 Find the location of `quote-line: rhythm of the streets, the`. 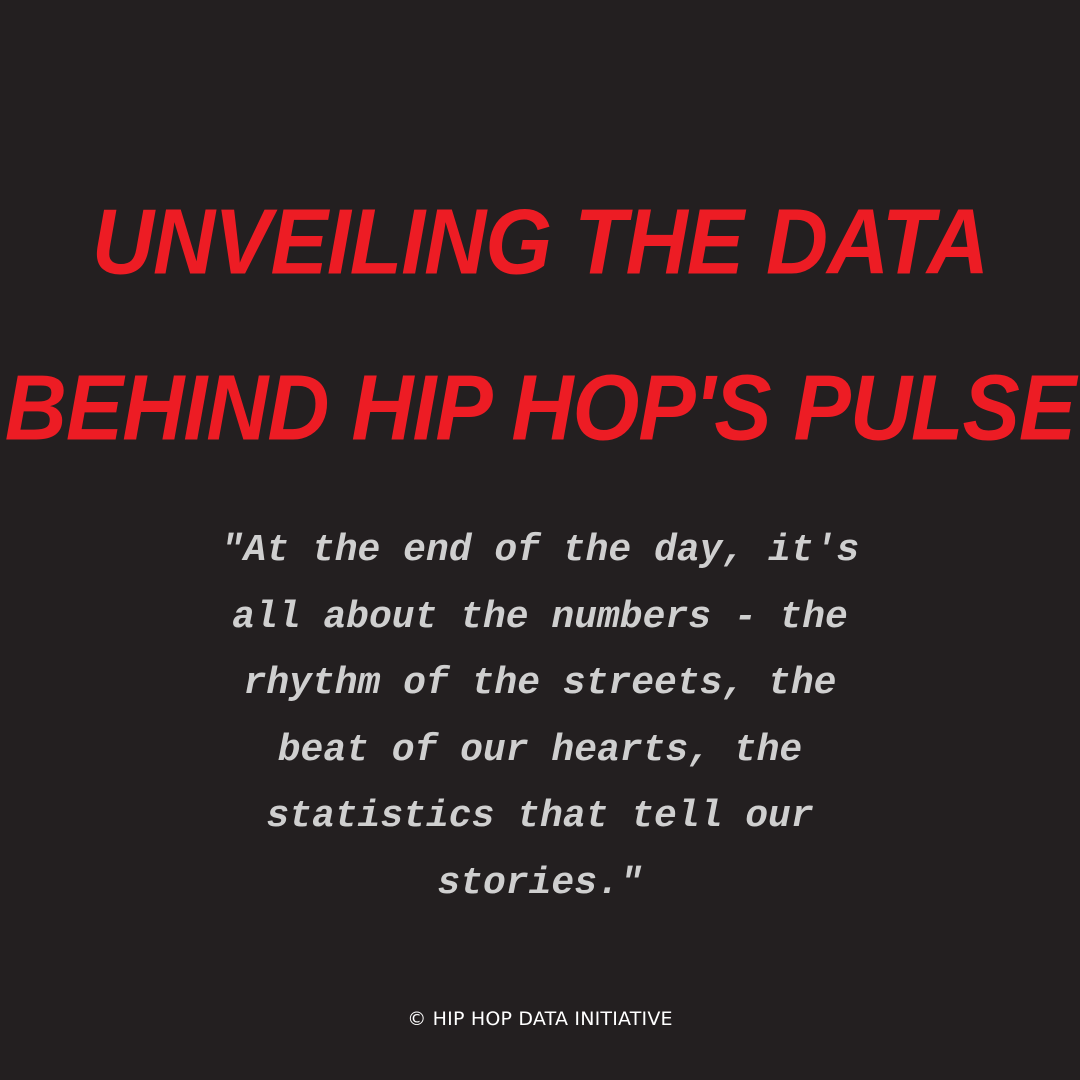

quote-line: rhythm of the streets, the is located at coordinates (540, 683).